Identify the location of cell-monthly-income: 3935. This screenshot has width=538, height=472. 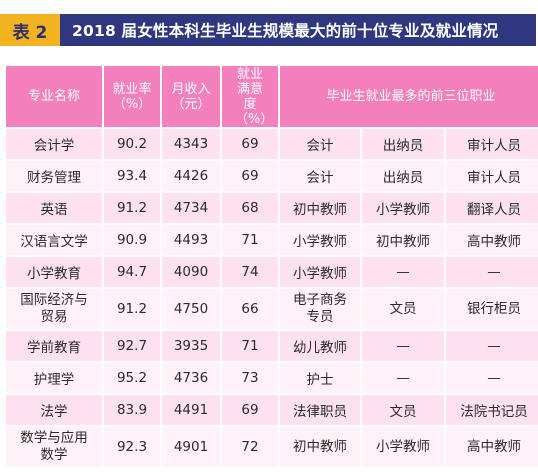
(191, 346).